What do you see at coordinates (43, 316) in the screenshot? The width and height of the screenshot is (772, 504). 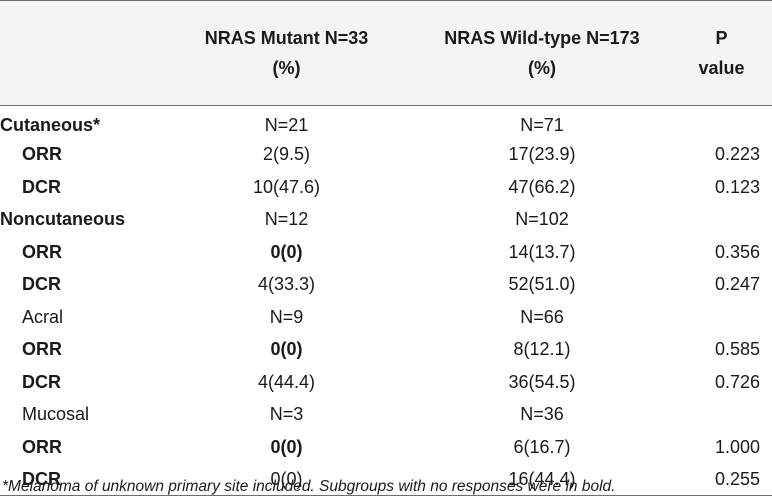 I see `row-label: Acral` at bounding box center [43, 316].